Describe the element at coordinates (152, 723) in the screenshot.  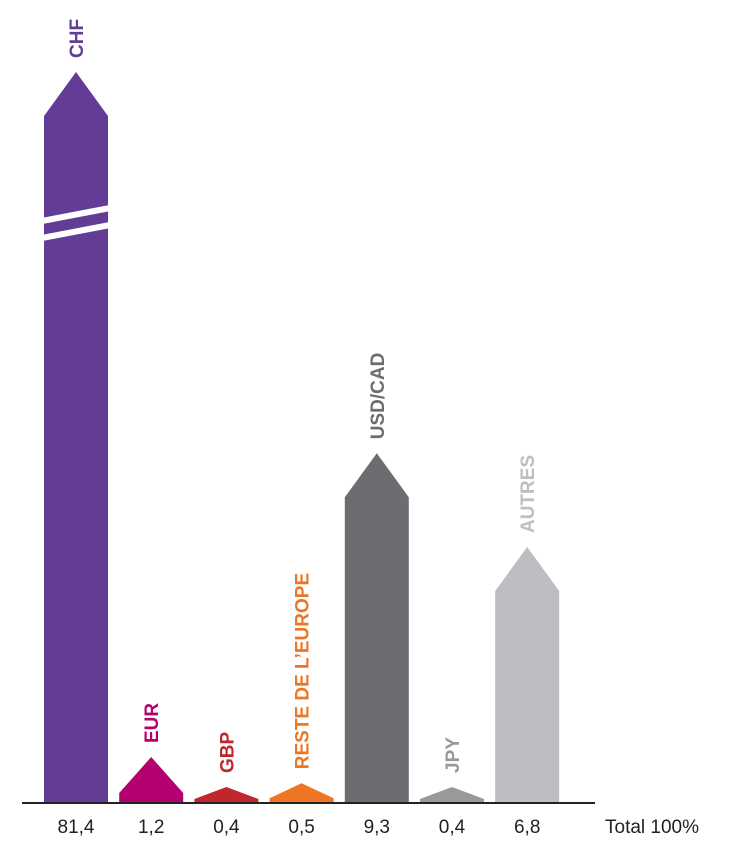
I see `category-label-eur: EUR` at that location.